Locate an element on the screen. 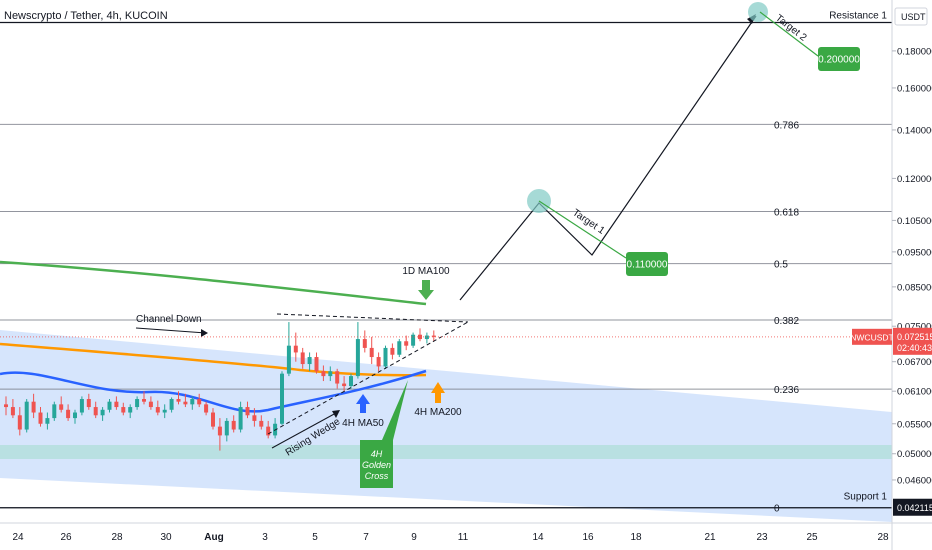 The image size is (932, 550). target-1-value-text: 0.110000 is located at coordinates (647, 265).